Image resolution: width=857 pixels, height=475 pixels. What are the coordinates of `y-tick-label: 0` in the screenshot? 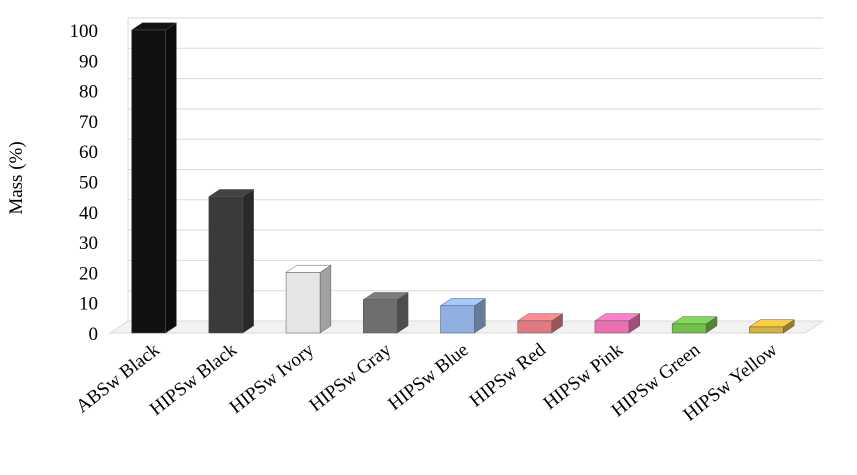 It's located at (94, 334).